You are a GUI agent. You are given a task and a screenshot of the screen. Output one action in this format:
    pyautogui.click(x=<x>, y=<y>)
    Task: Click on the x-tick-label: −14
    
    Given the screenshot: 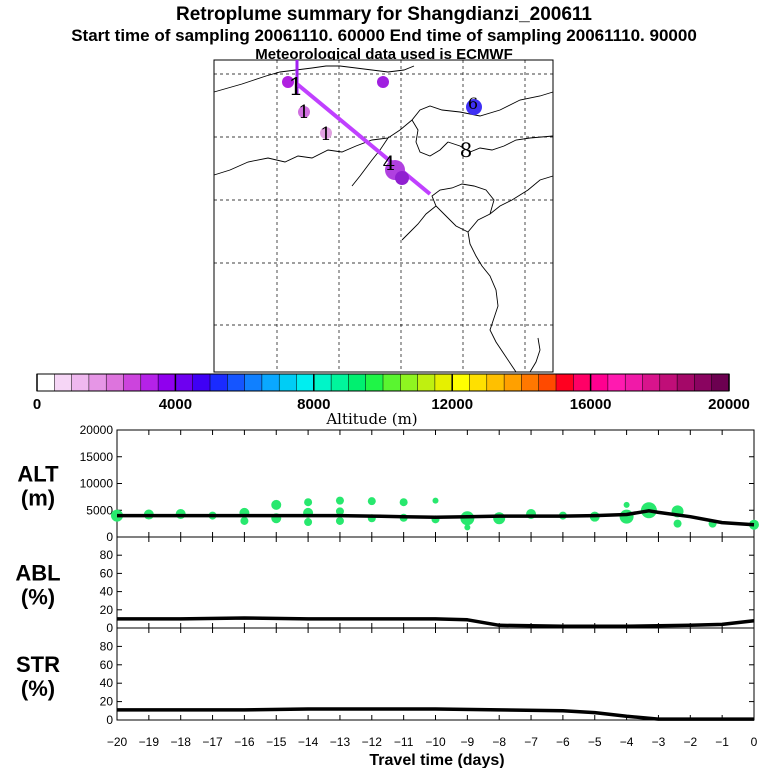 What is the action you would take?
    pyautogui.click(x=308, y=742)
    